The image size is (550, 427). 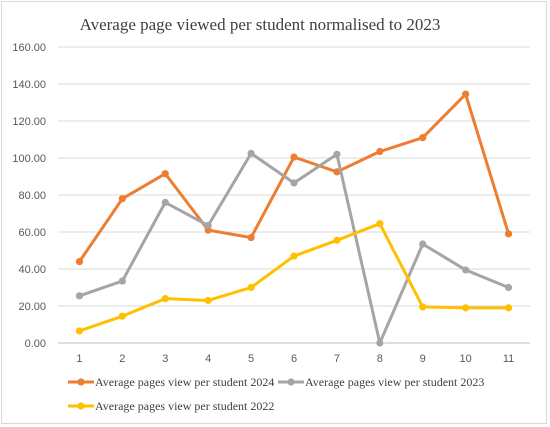 I want to click on y-tick-label: 140.00, so click(x=29, y=85).